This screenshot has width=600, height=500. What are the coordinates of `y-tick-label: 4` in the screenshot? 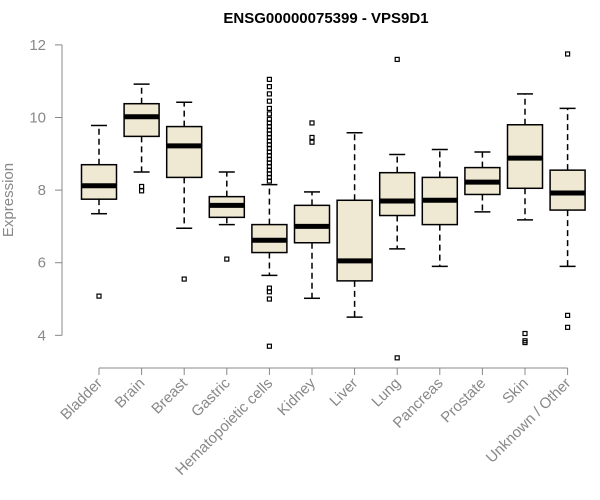 It's located at (42, 335).